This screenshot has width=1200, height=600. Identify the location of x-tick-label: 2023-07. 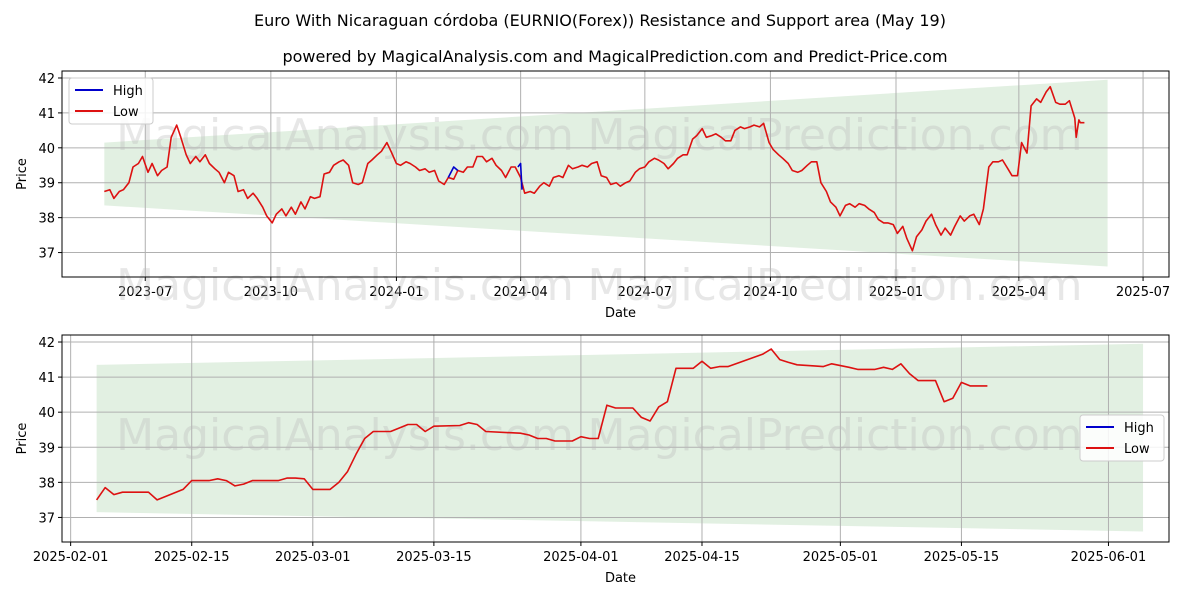
(145, 292).